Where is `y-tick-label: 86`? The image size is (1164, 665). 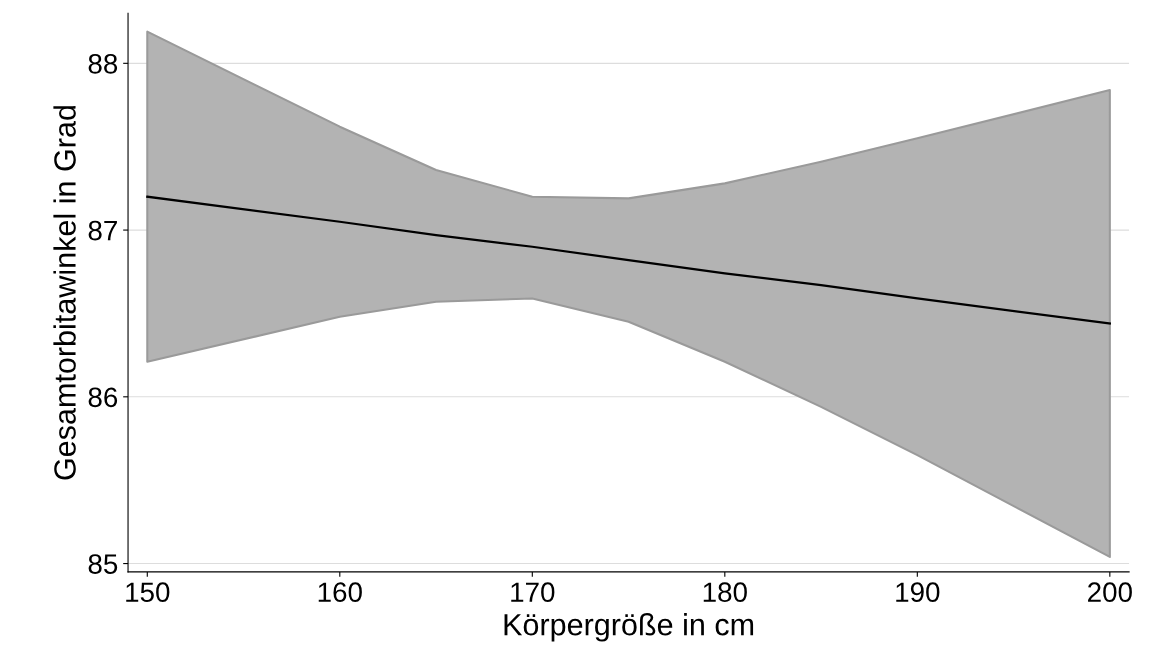 y-tick-label: 86 is located at coordinates (103, 397).